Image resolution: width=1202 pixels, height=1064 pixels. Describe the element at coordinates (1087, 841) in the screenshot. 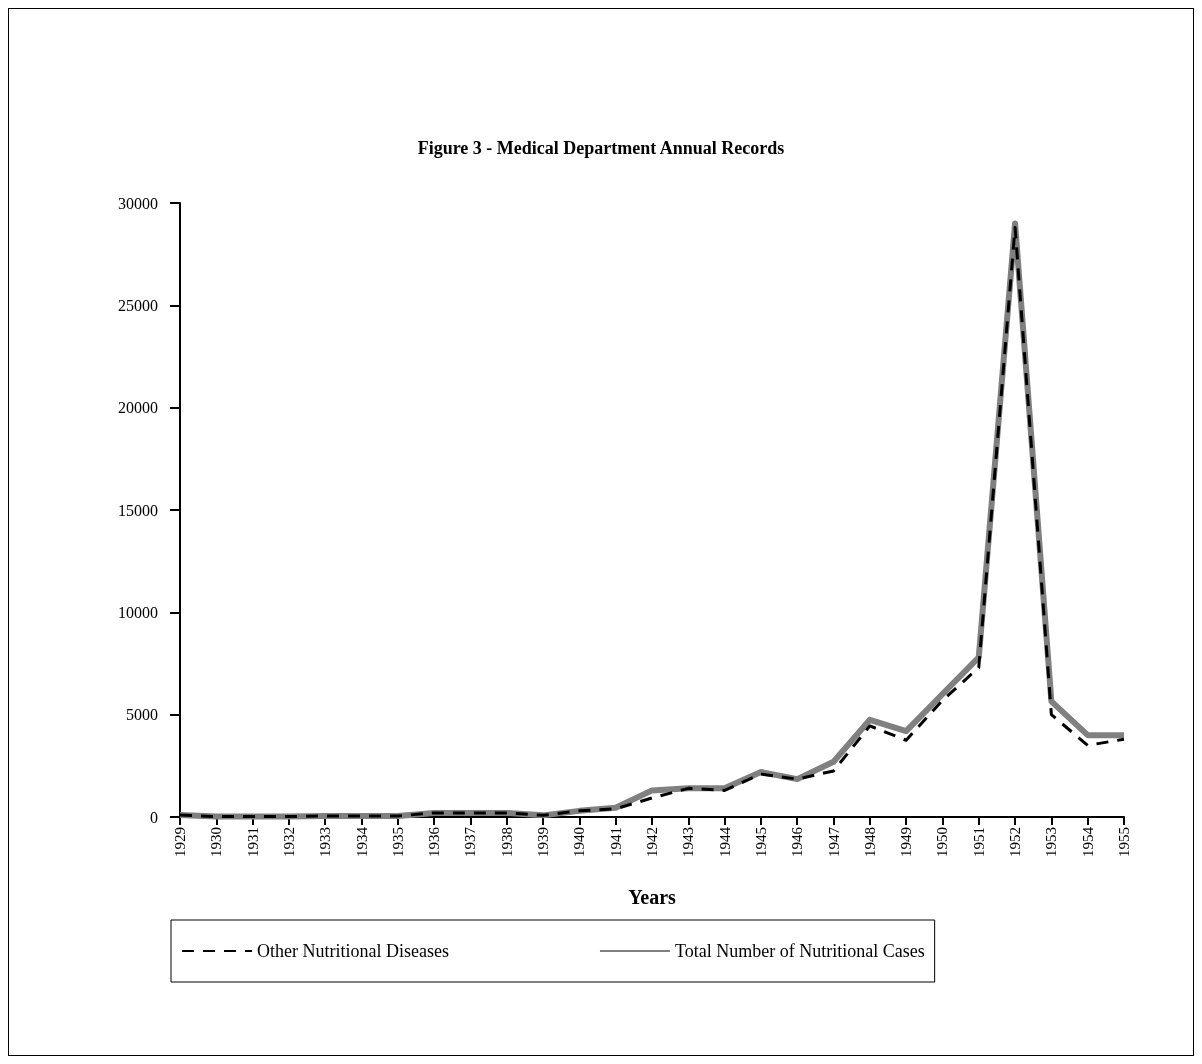

I see `x-tick-label: 1954` at that location.